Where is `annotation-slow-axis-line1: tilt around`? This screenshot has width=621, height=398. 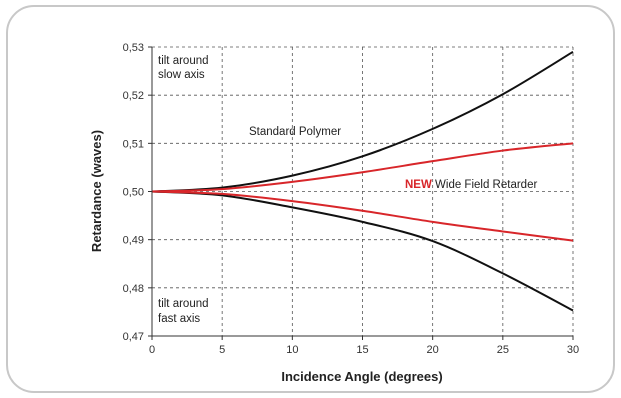 annotation-slow-axis-line1: tilt around is located at coordinates (183, 61).